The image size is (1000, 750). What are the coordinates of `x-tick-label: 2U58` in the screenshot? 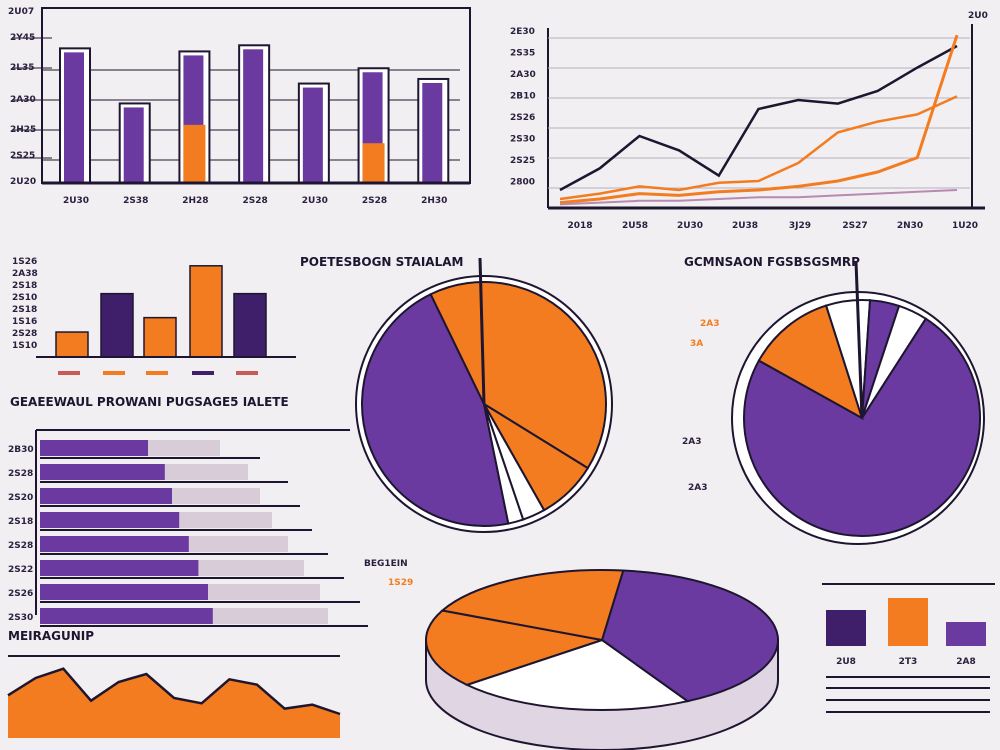 It's located at (635, 226).